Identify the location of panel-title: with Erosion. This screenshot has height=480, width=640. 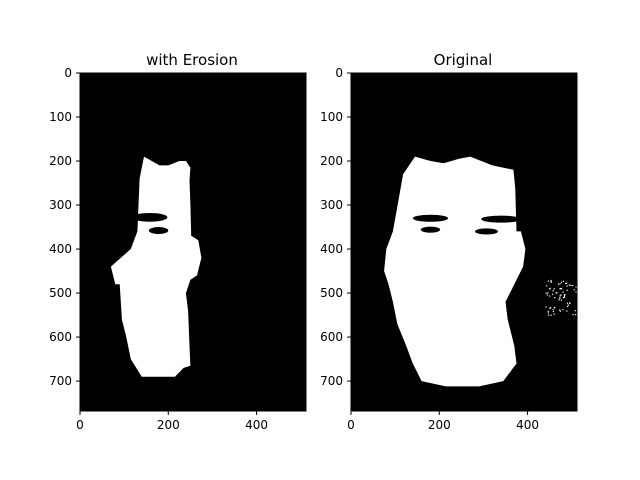
(192, 60).